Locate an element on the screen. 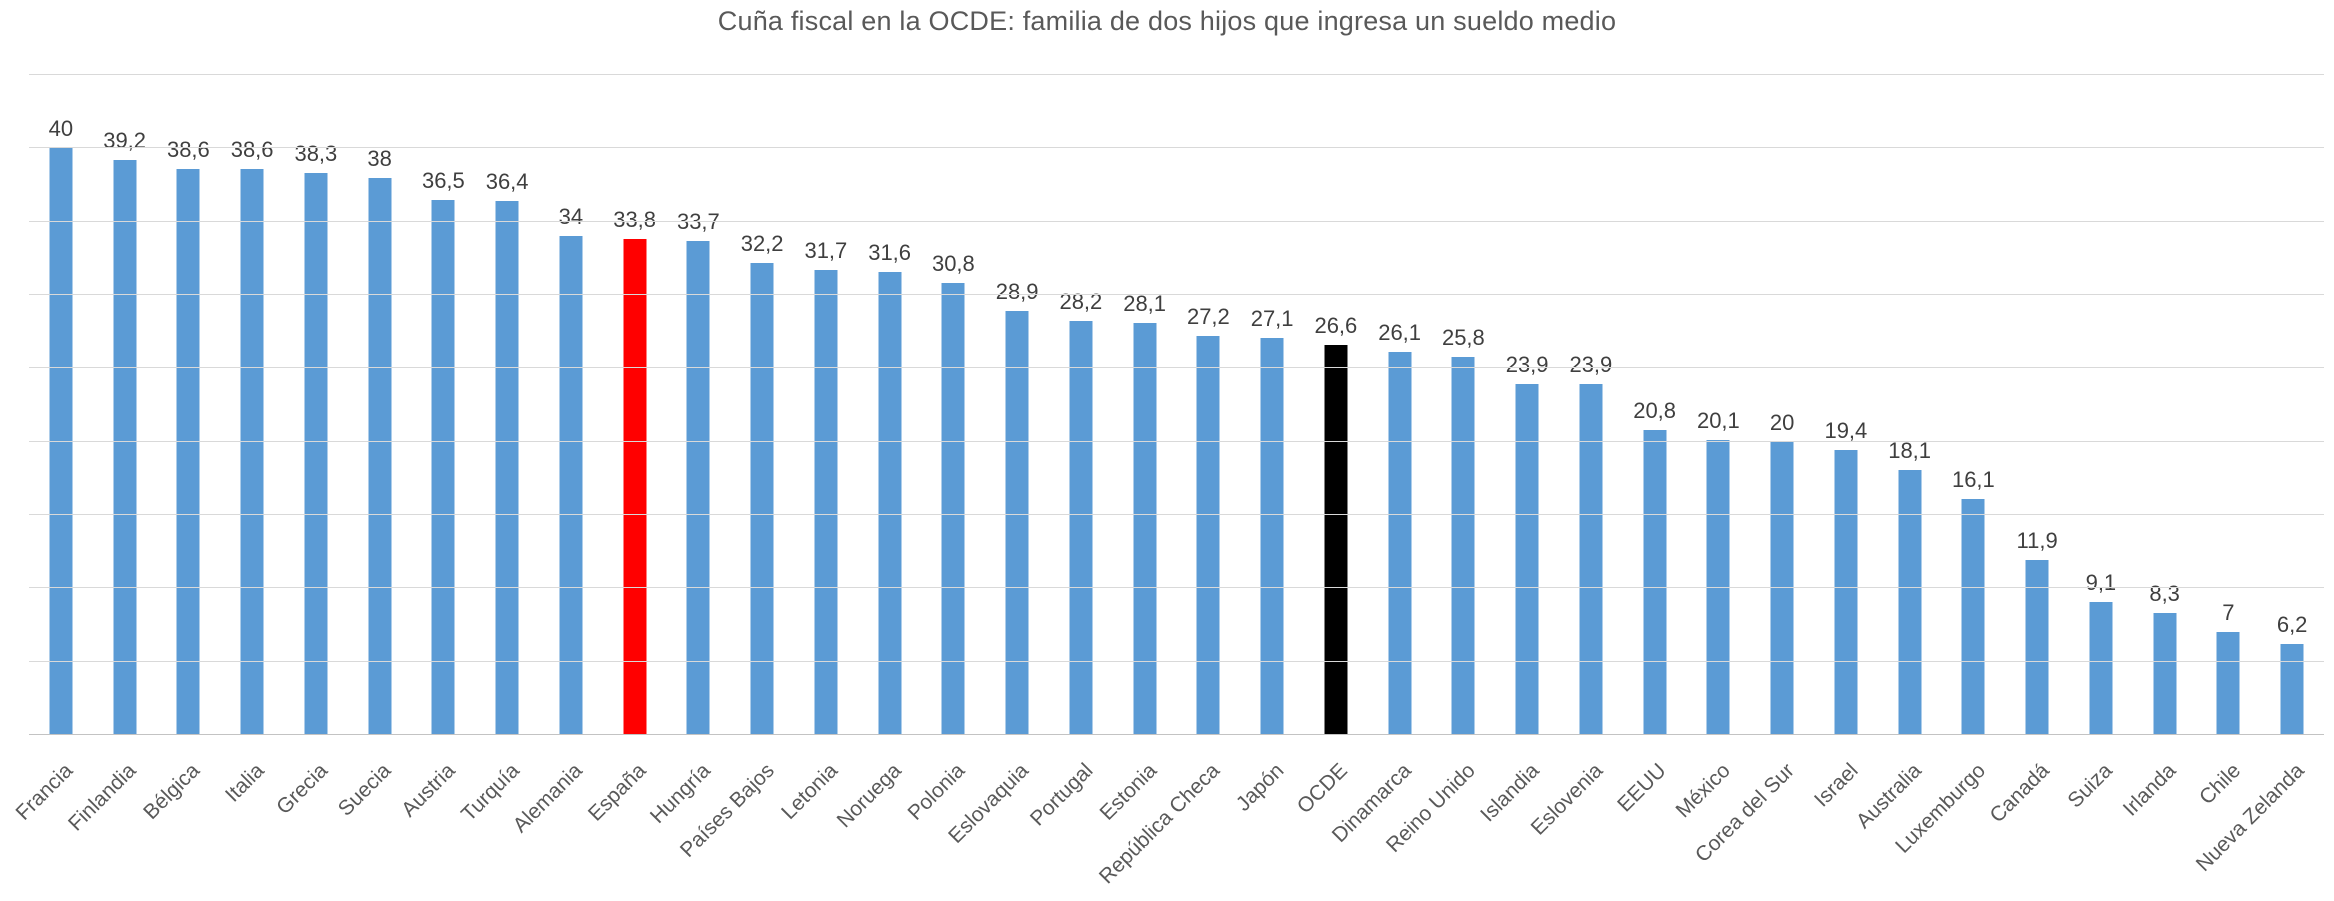 The height and width of the screenshot is (901, 2334). x-axis-label: Suiza is located at coordinates (2090, 786).